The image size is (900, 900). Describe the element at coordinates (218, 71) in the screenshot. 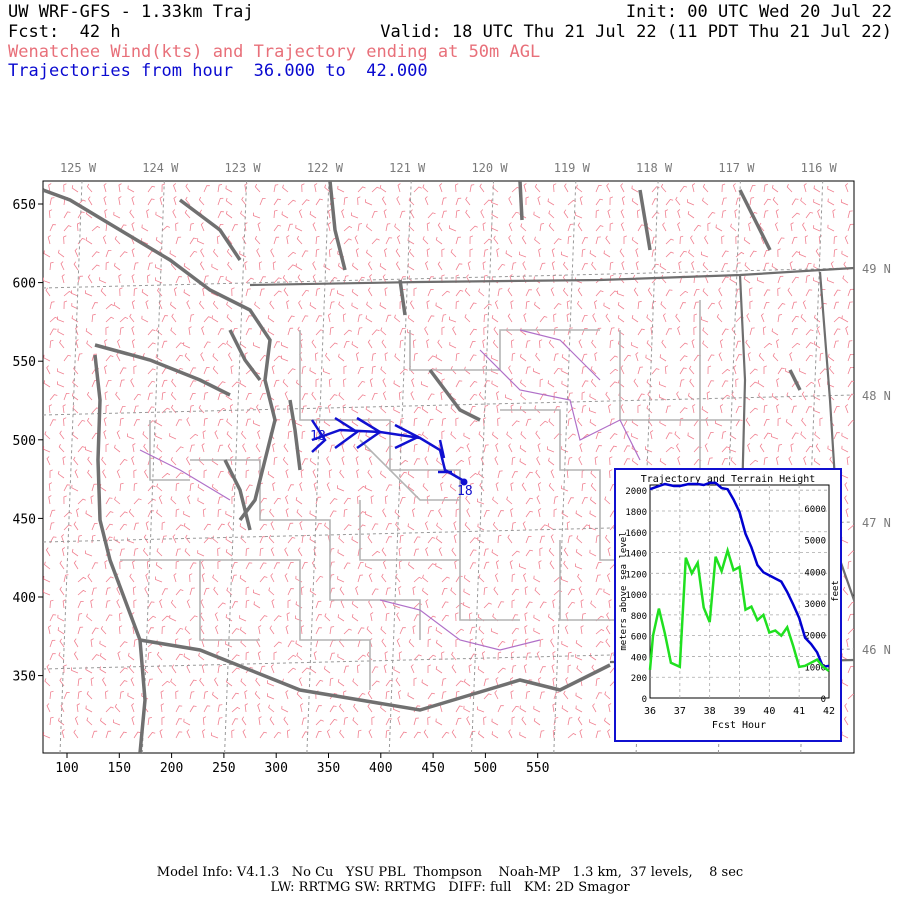

I see `trajectory-range: Trajectories from hour 36.000 to 42.000` at that location.